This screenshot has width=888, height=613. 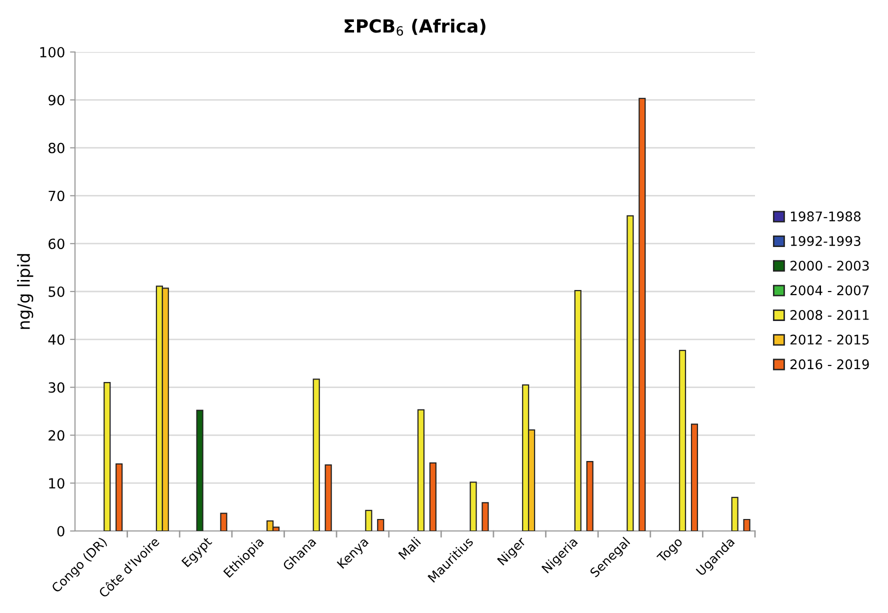 I want to click on y-tick-label: 90, so click(x=56, y=100).